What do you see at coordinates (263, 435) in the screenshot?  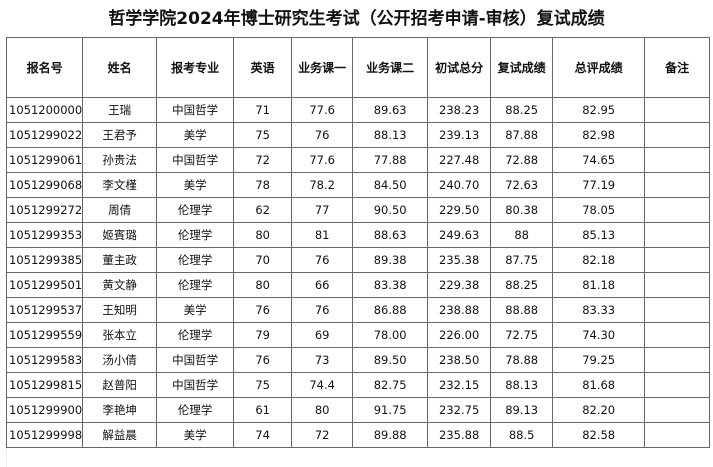 I see `table-cell: 74` at bounding box center [263, 435].